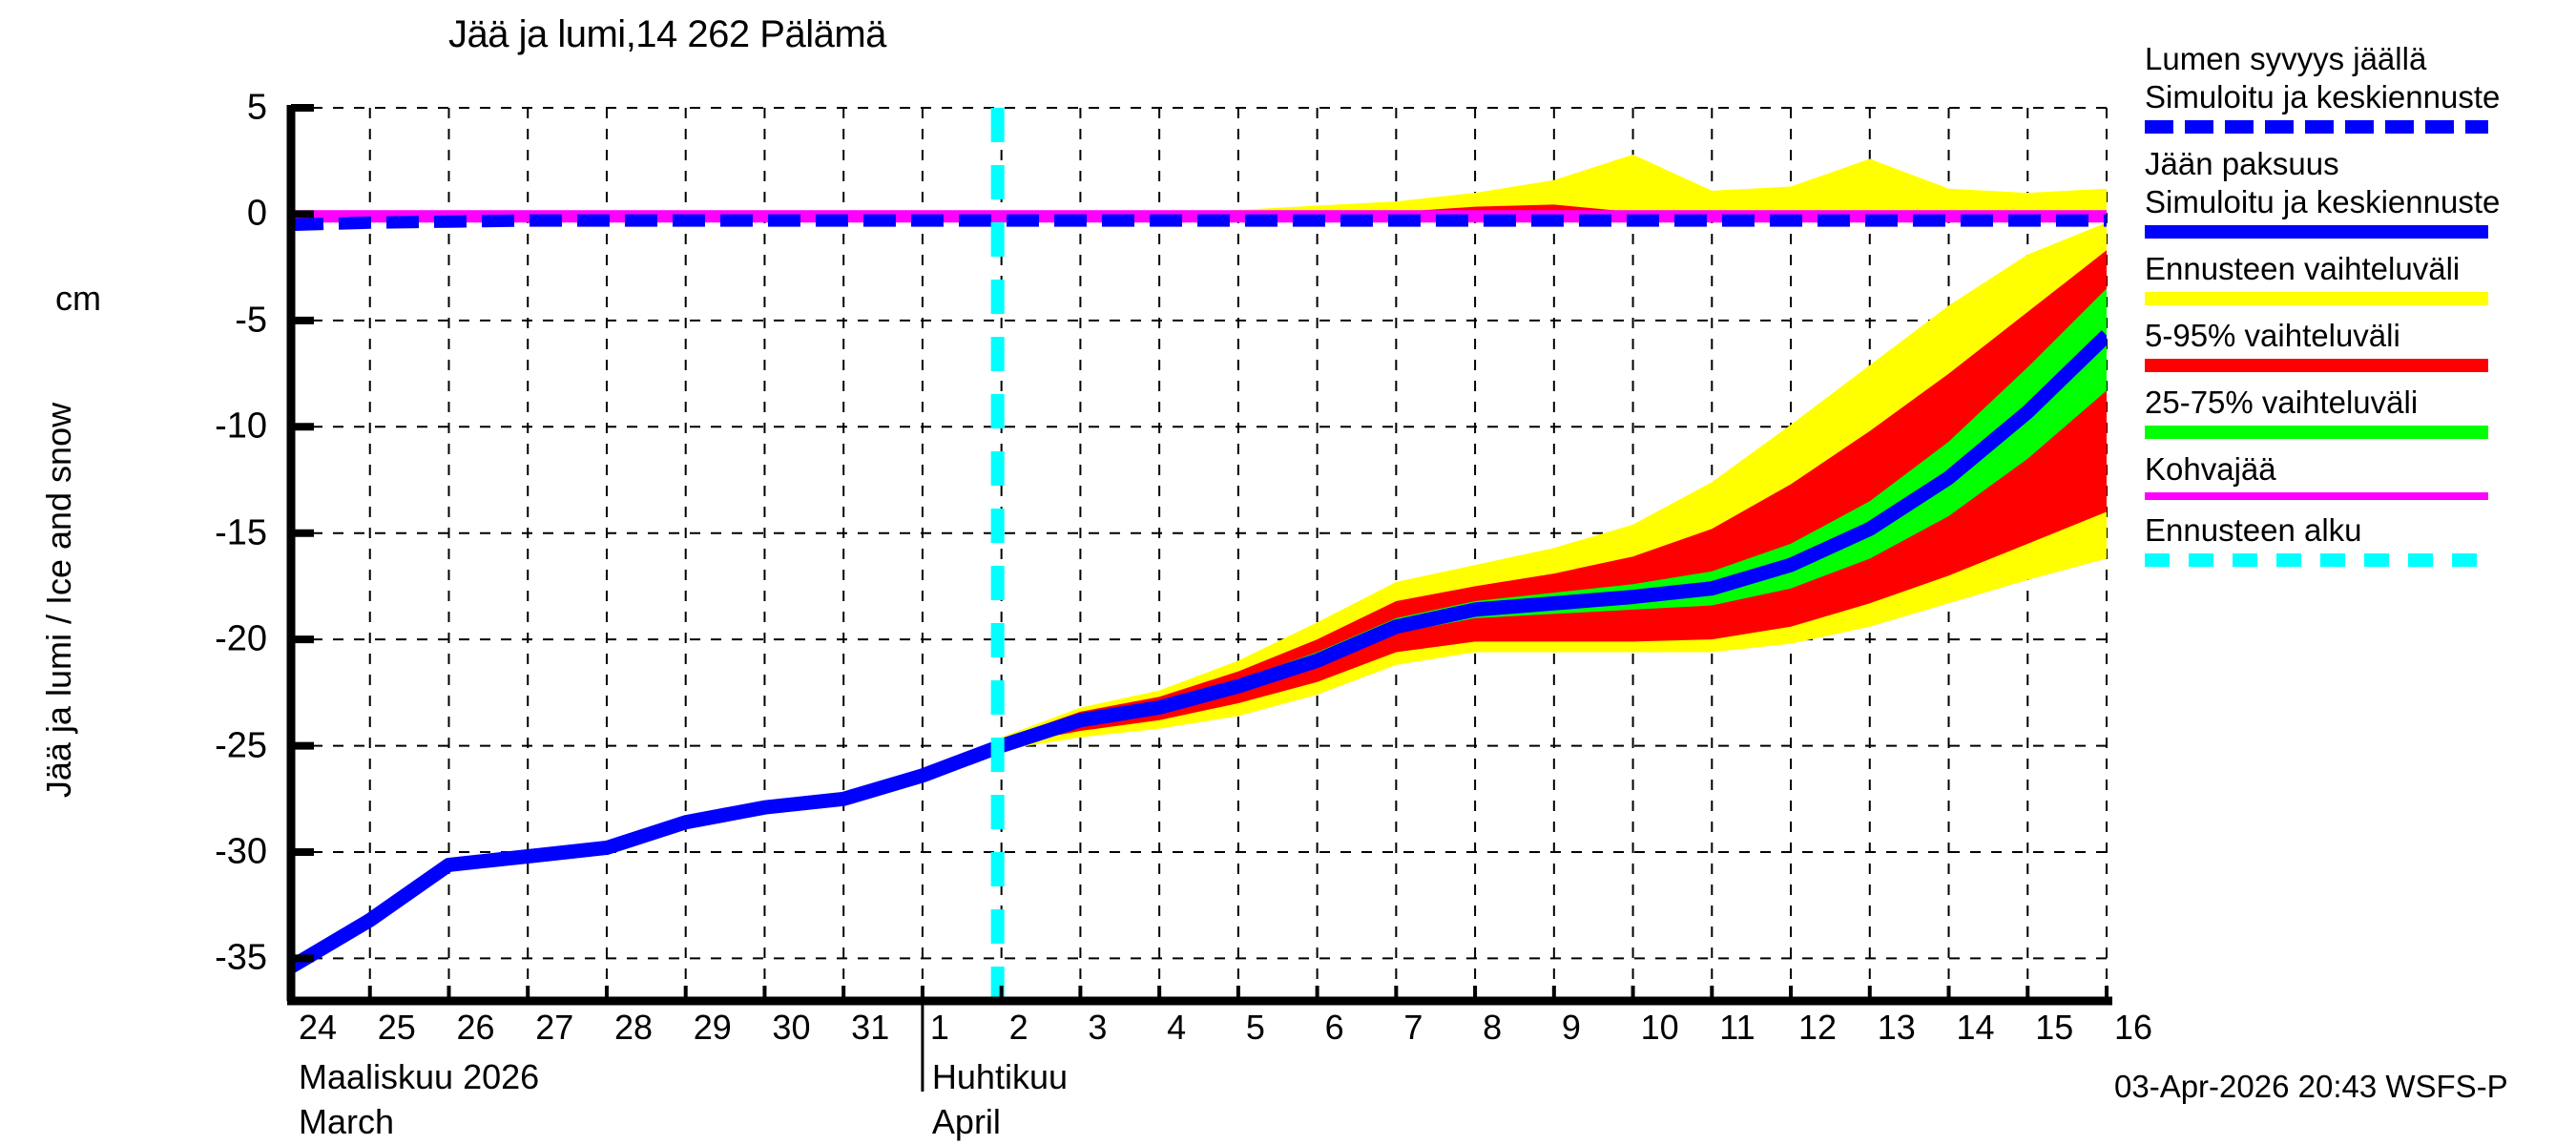 Image resolution: width=2576 pixels, height=1145 pixels. I want to click on legend-group-title: Lumen syvyys jäällä, so click(2286, 58).